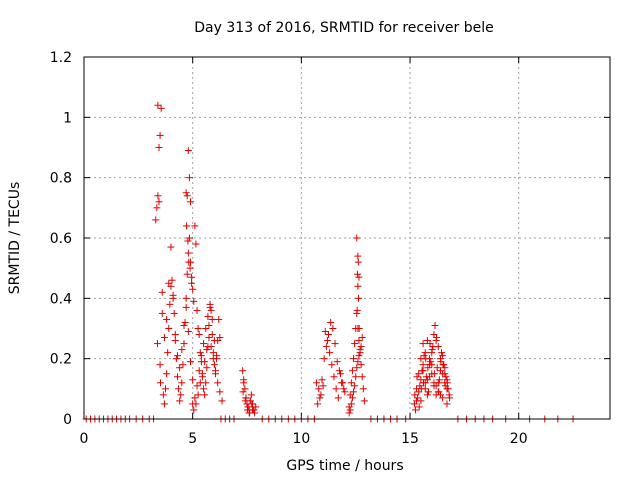  What do you see at coordinates (61, 360) in the screenshot?
I see `y-tick-label: 0.2` at bounding box center [61, 360].